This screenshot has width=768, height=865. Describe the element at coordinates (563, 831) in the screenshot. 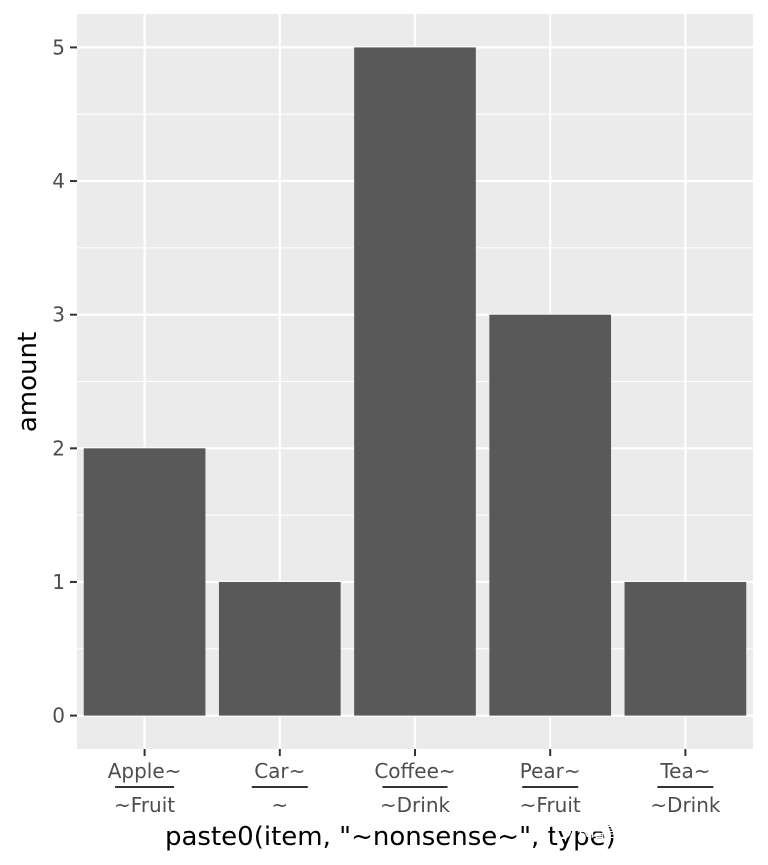

I see `wechat-icon` at that location.